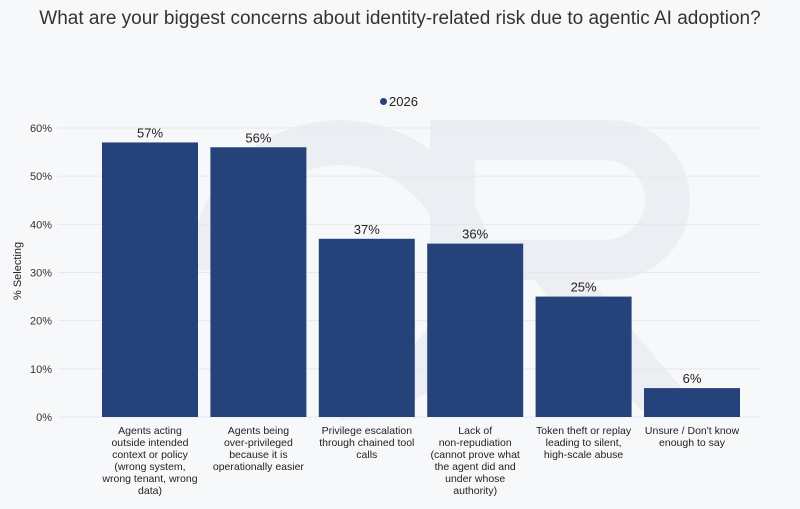  What do you see at coordinates (150, 431) in the screenshot?
I see `x-tick-label: Agents acting` at bounding box center [150, 431].